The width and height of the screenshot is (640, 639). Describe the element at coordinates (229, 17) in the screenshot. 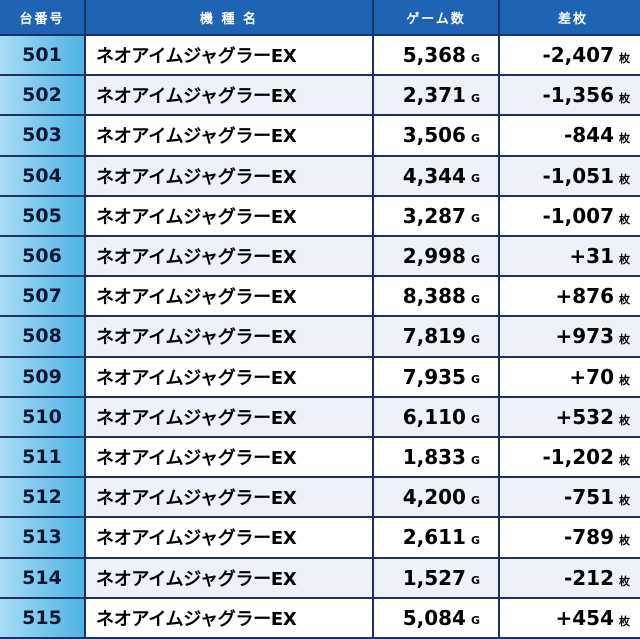

I see `header-model: 機 種 名` at that location.